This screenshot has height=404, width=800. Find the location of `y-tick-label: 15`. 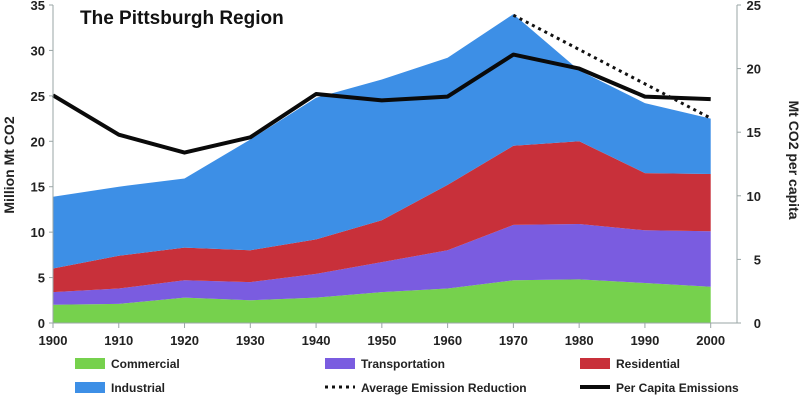

y-tick-label: 15 is located at coordinates (38, 187).